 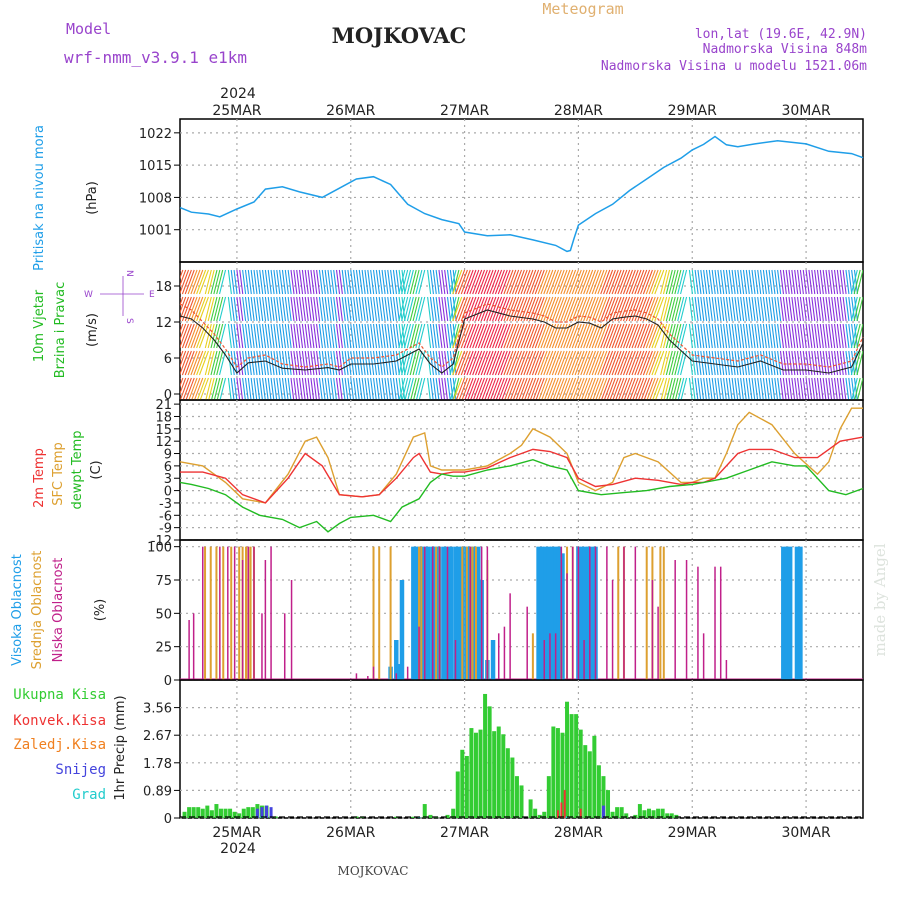 What do you see at coordinates (163, 417) in the screenshot?
I see `y-tick-label: 18` at bounding box center [163, 417].